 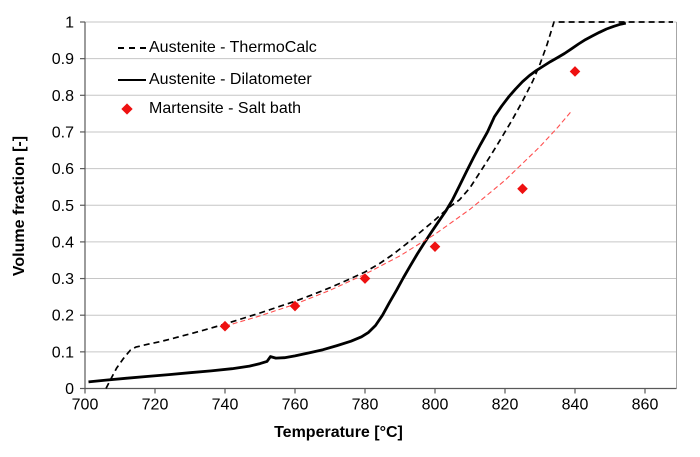 I want to click on y-tick-label: 0.9, so click(x=63, y=59).